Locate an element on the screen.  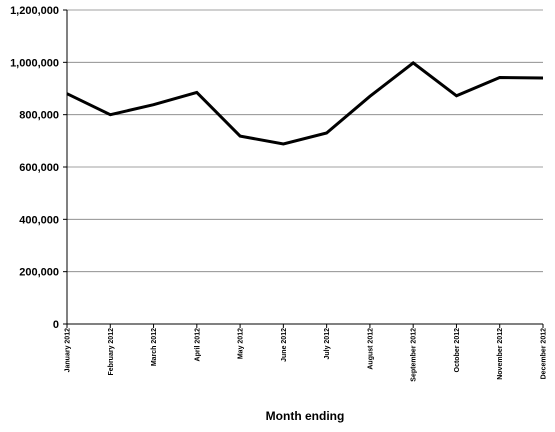
x-tick-label: August 2012 is located at coordinates (370, 349).